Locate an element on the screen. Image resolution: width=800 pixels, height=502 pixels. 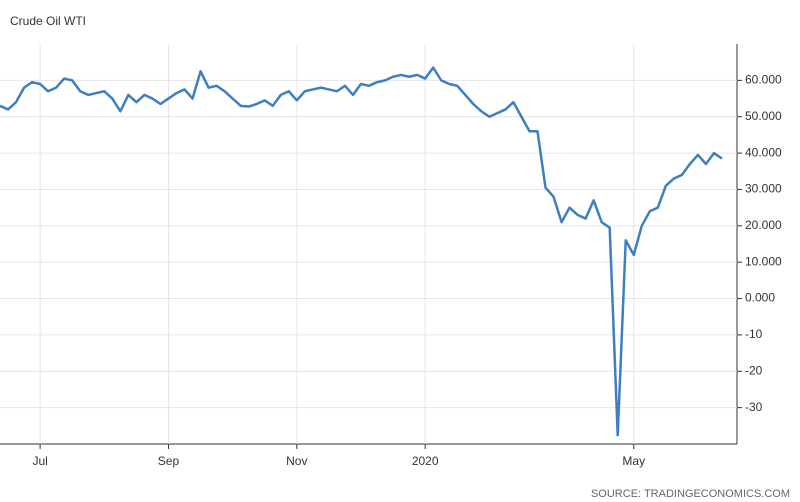
y-tick-label: 30.000 is located at coordinates (763, 189).